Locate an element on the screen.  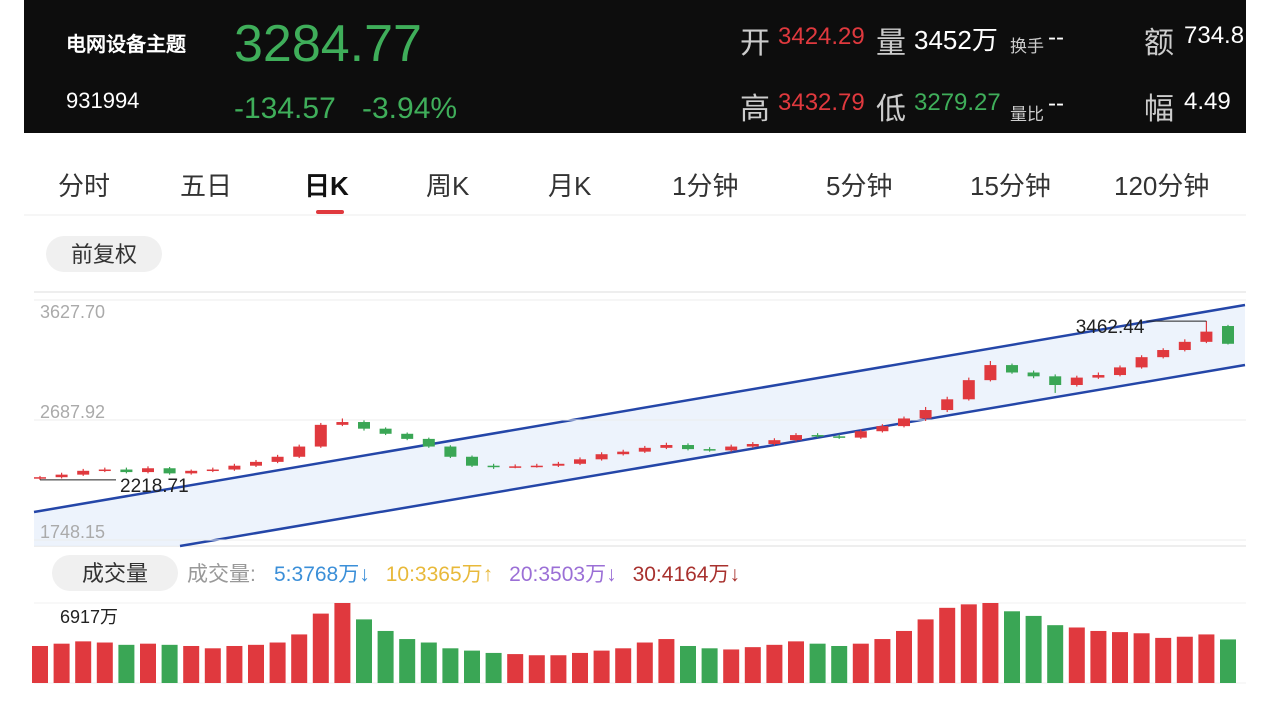
adjust-button is located at coordinates (104, 254).